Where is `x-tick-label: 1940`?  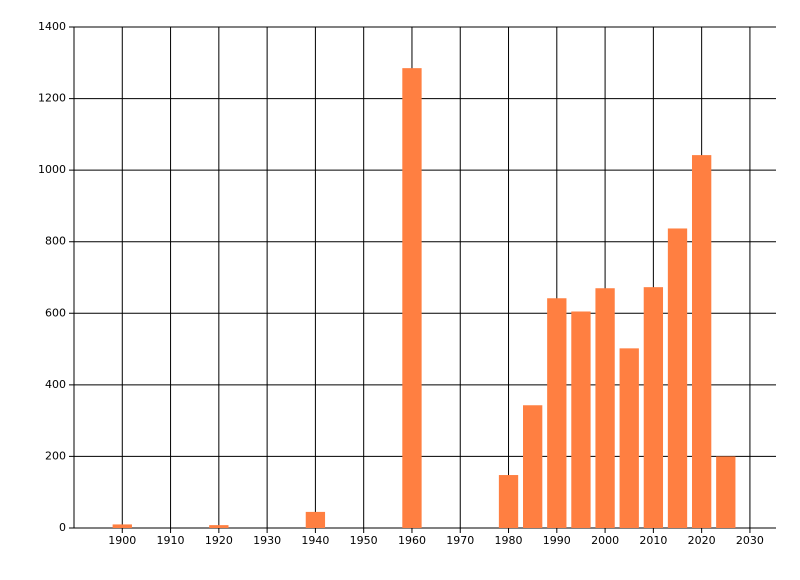 x-tick-label: 1940 is located at coordinates (315, 540).